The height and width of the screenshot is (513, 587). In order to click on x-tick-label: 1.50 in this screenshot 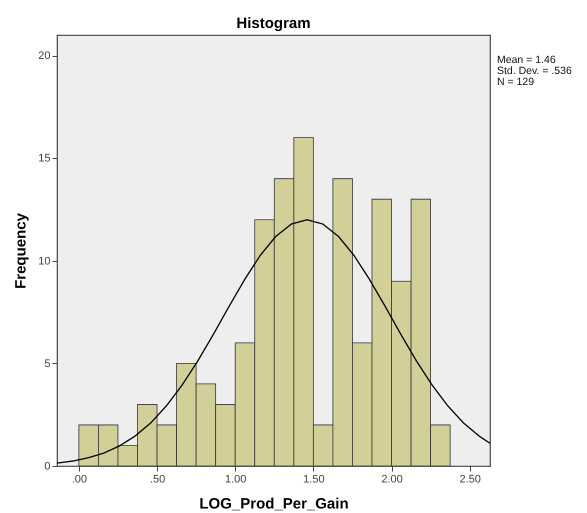, I will do `click(314, 480)`.